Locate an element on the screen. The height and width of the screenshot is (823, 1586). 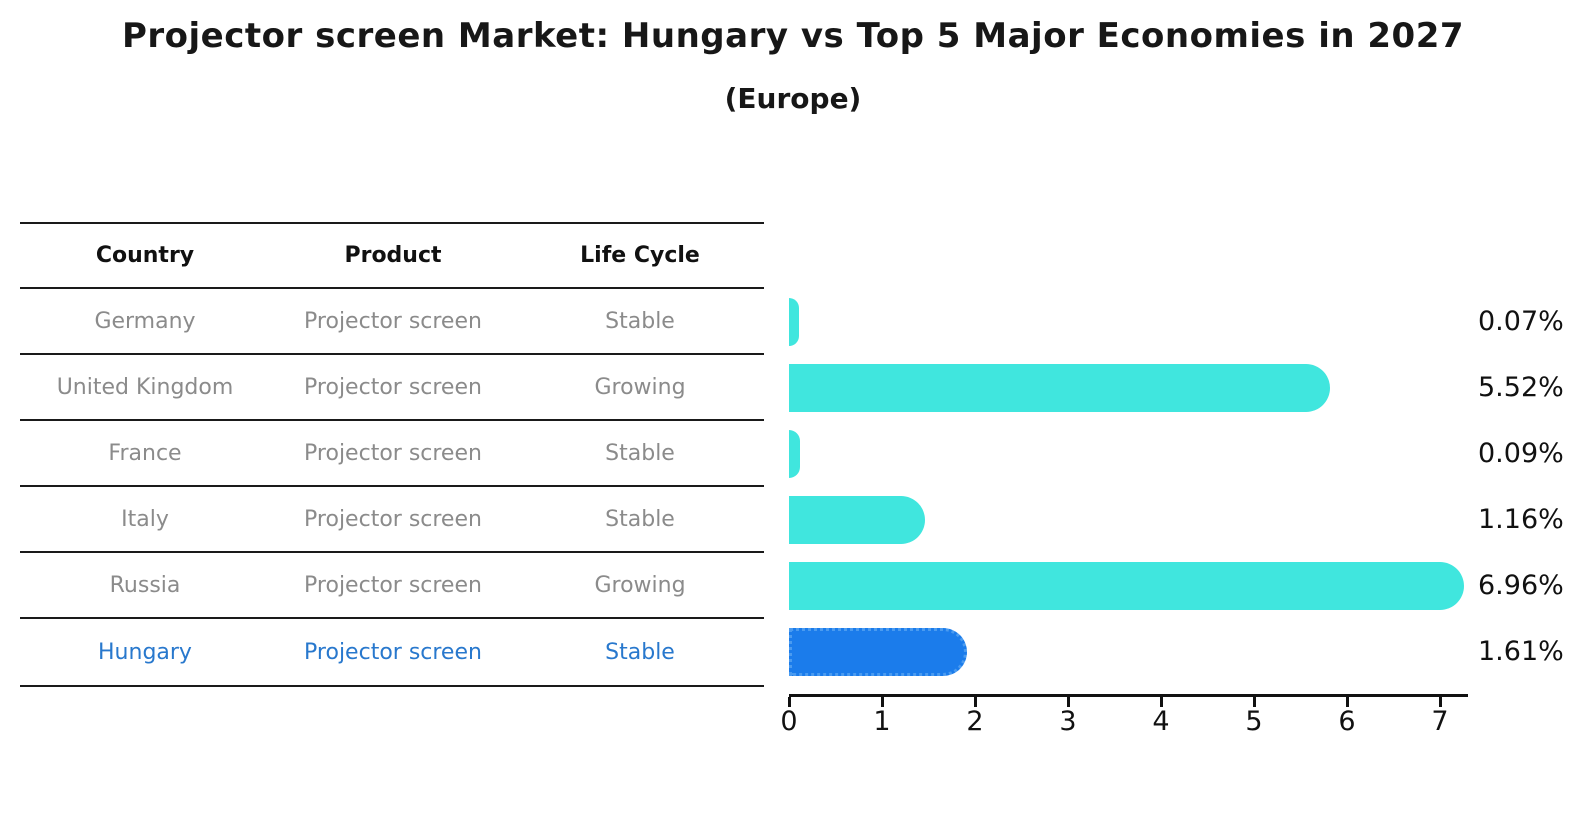
bar-united-kingdom is located at coordinates (1059, 388).